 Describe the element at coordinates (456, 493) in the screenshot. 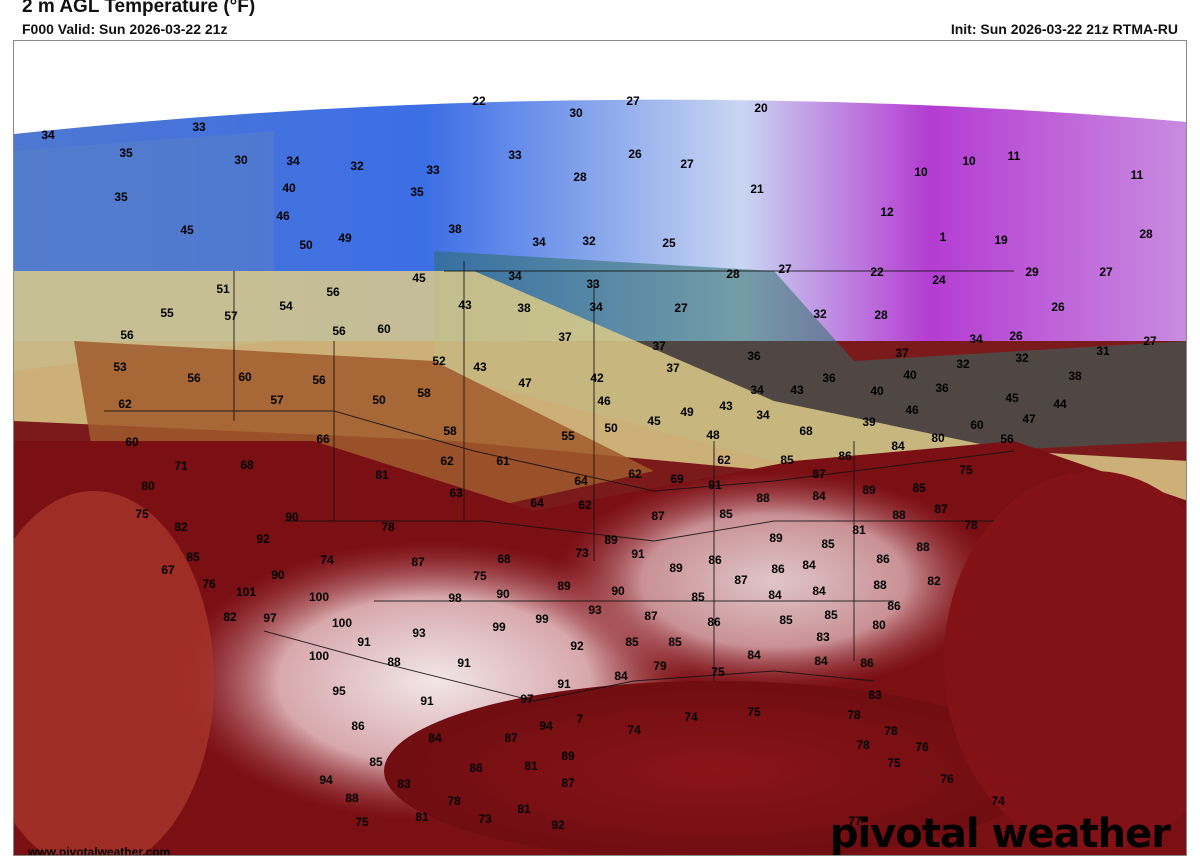

I see `temperature-label: 63` at that location.